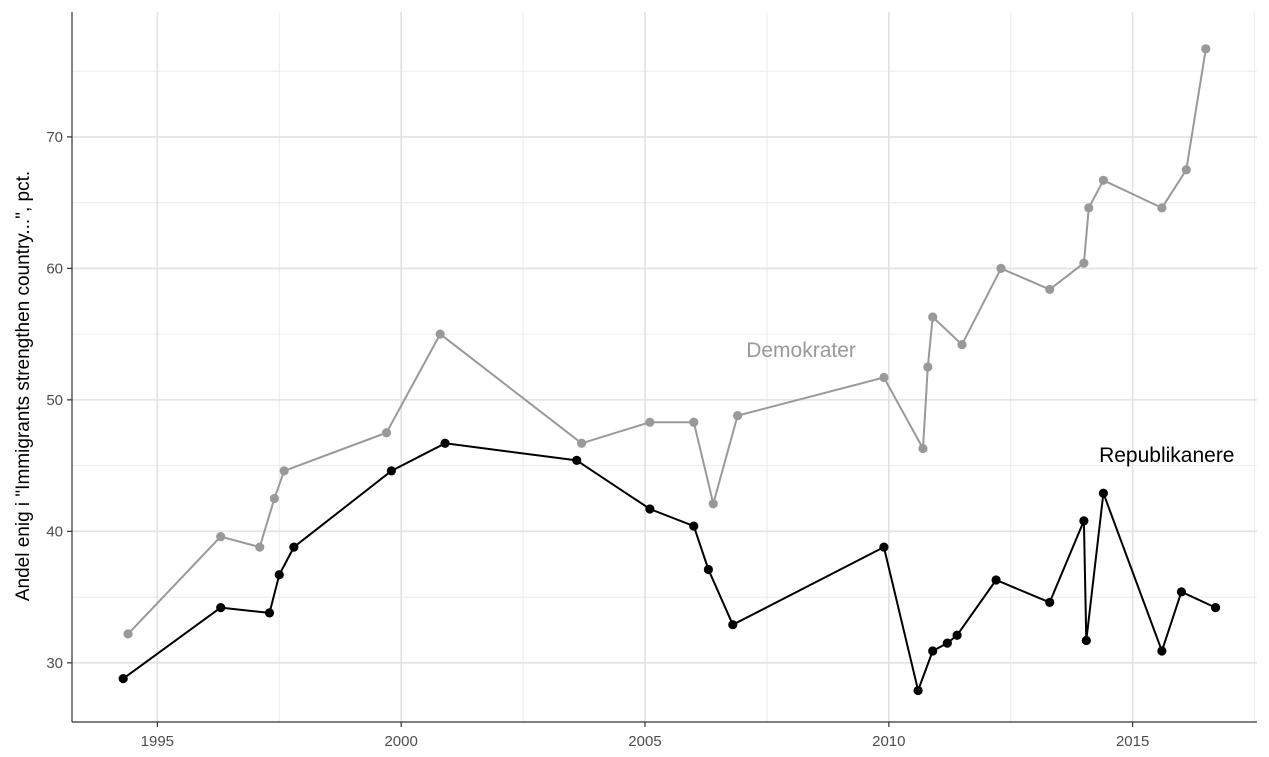  What do you see at coordinates (400, 741) in the screenshot?
I see `x-tick-label: 2000` at bounding box center [400, 741].